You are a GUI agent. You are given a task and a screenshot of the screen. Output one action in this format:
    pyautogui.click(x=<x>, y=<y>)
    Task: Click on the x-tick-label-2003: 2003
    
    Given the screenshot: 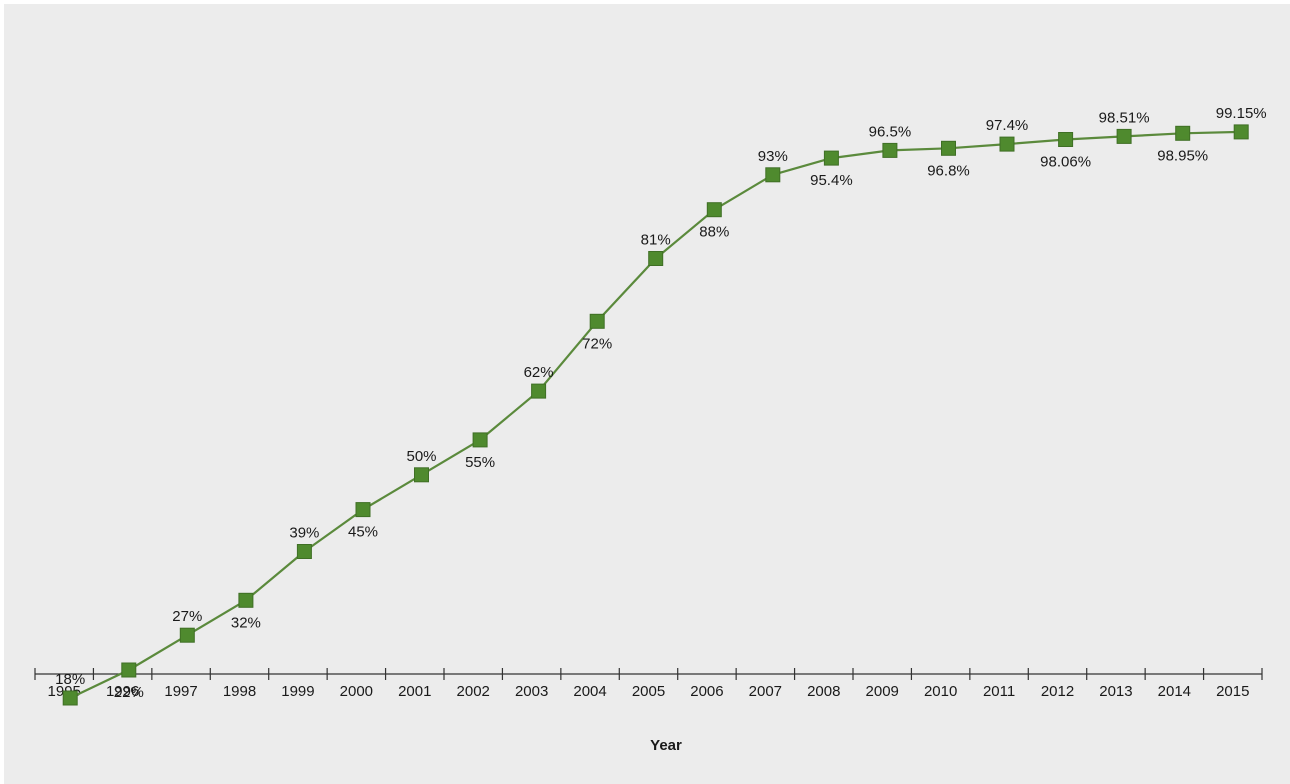 What is the action you would take?
    pyautogui.click(x=531, y=691)
    